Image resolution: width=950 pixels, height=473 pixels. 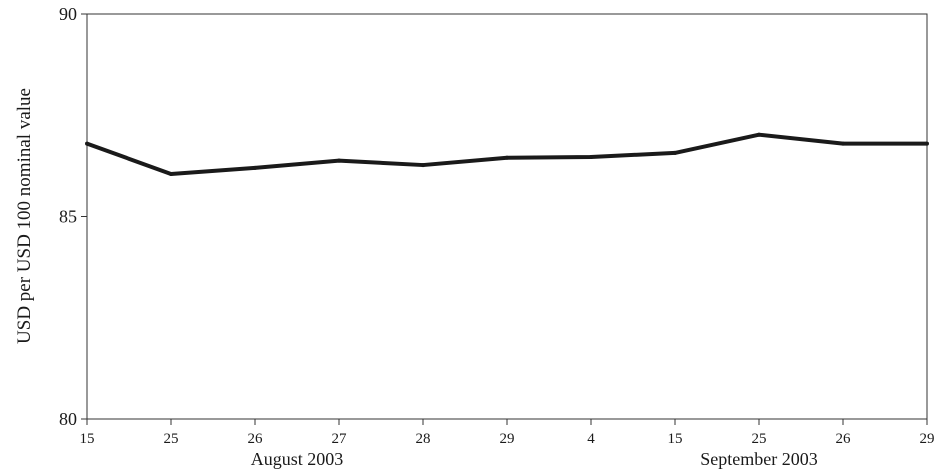 What do you see at coordinates (534, 459) in the screenshot?
I see `month-labels: August 2003 September 2003` at bounding box center [534, 459].